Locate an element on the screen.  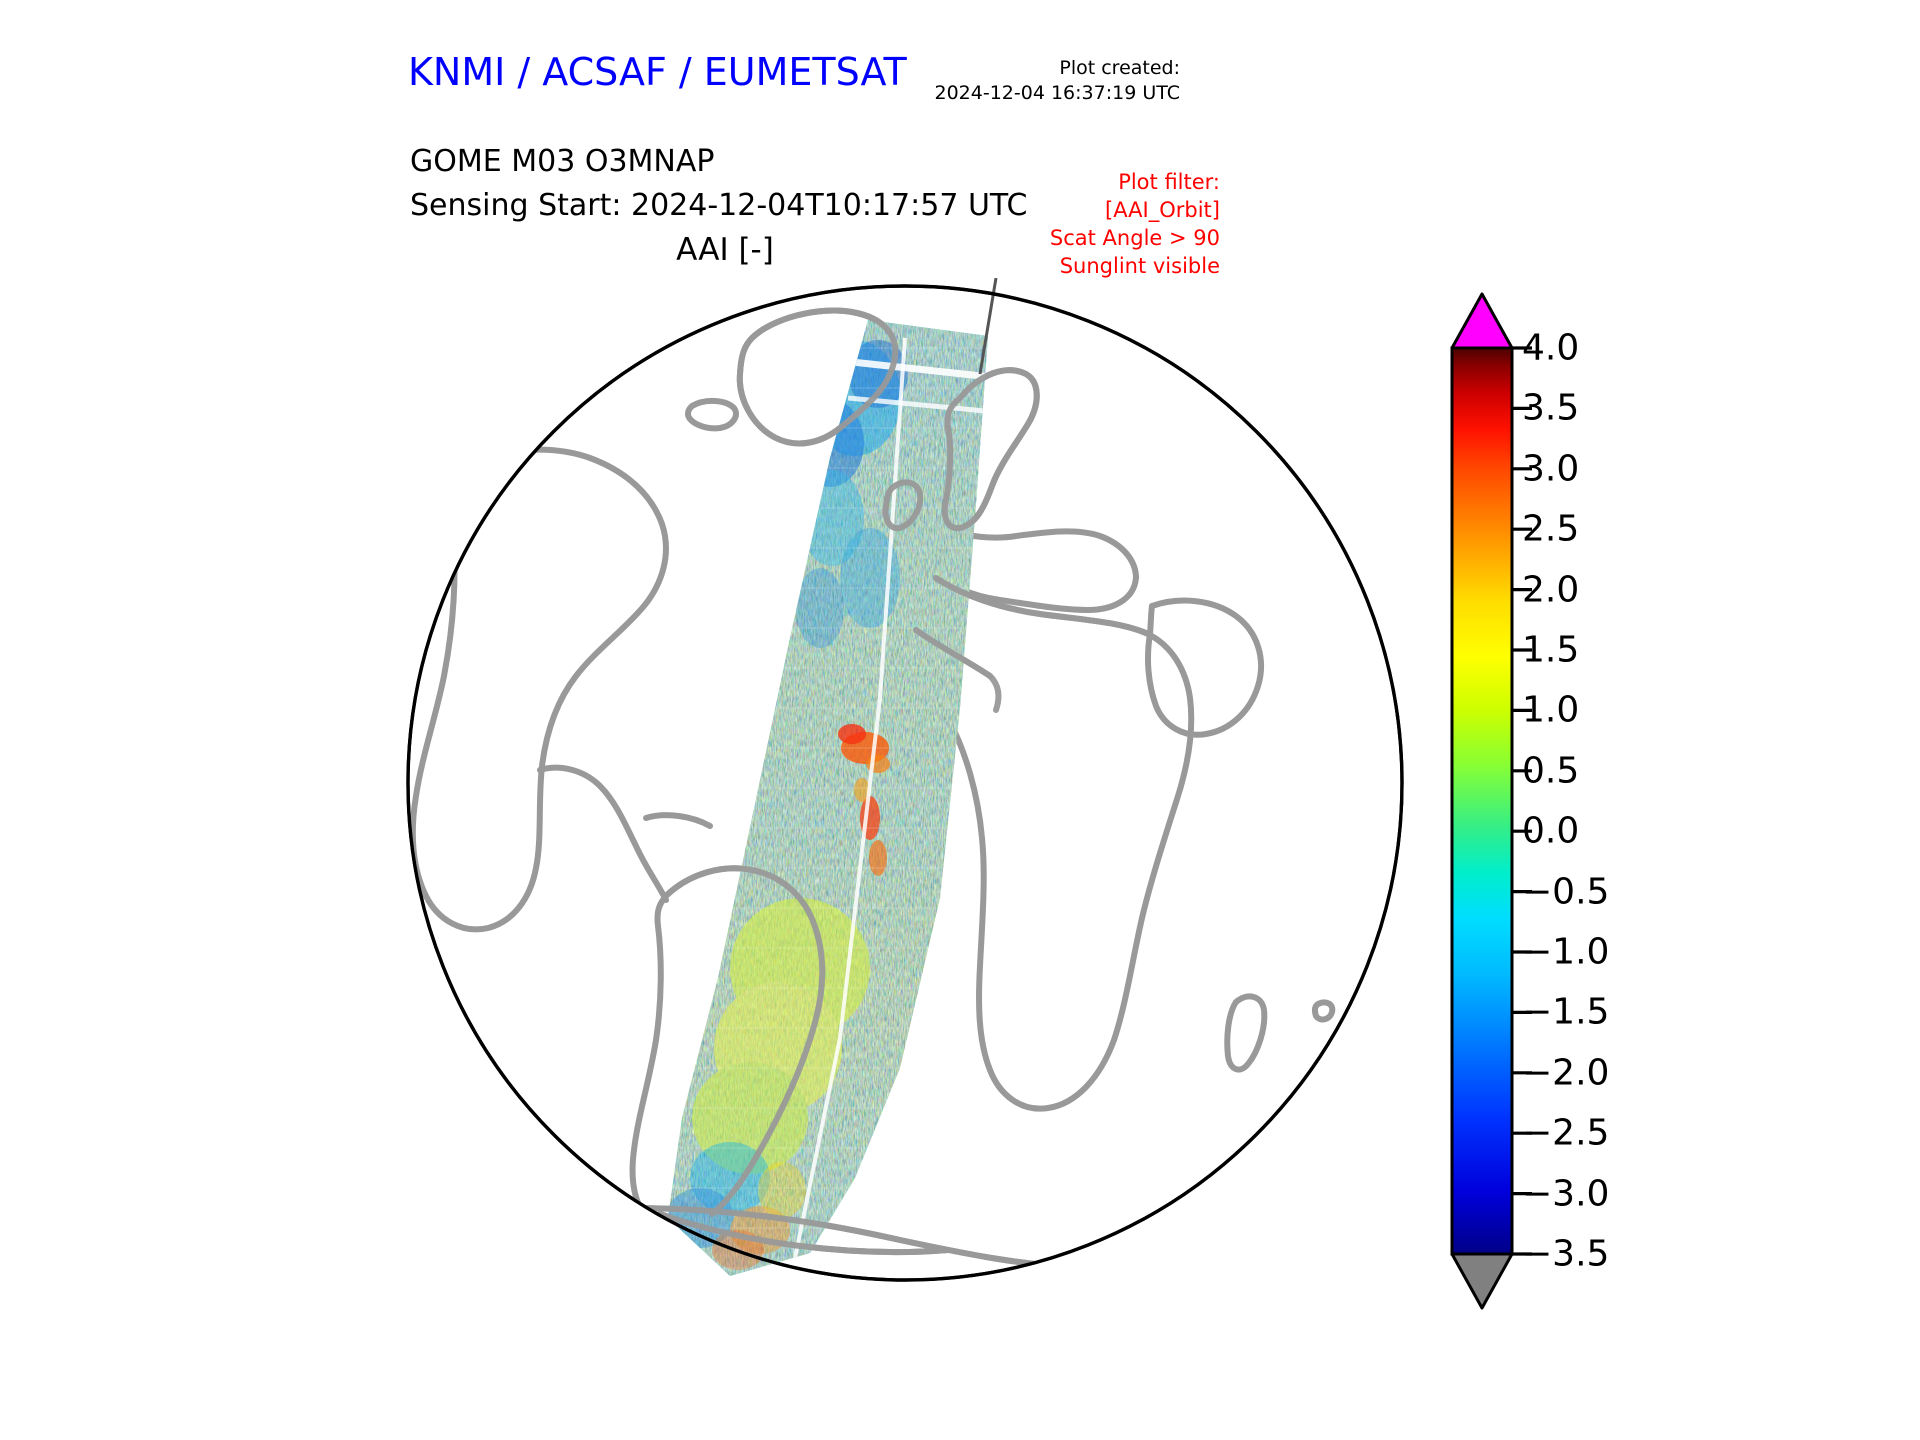
colorbar-tick-label: 4.0 is located at coordinates (1551, 348).